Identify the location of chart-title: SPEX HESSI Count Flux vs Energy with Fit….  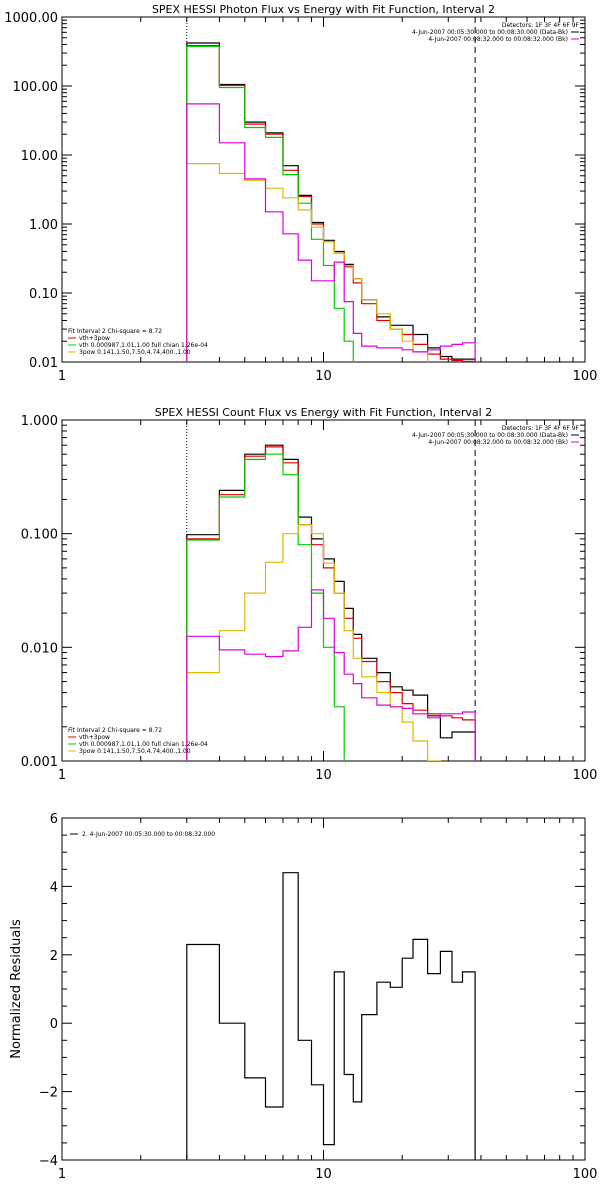
(323, 412).